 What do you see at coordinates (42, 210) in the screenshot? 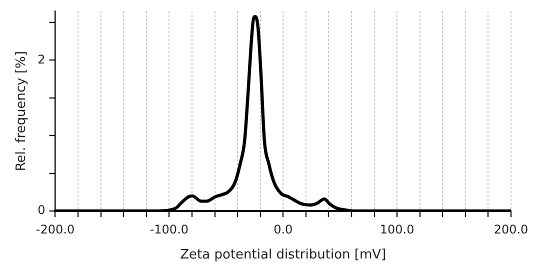
I see `y-tick-label: 0` at bounding box center [42, 210].